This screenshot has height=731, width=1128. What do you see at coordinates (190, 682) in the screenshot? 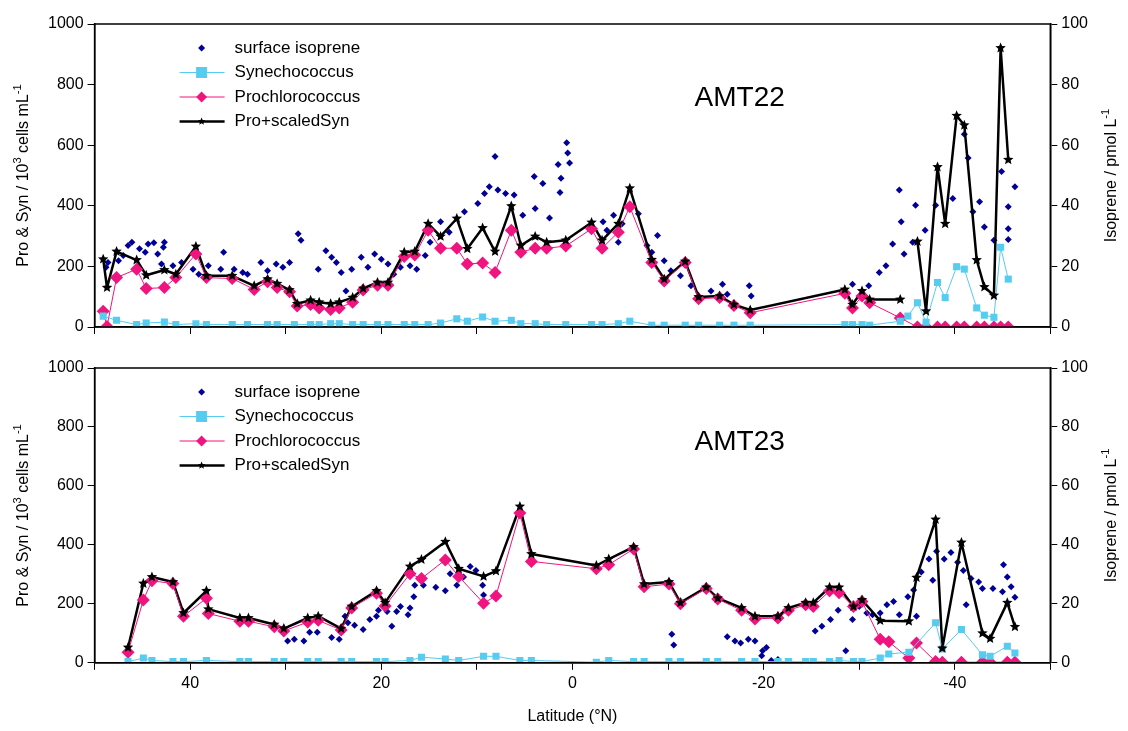
I see `x-tick-label: 40` at bounding box center [190, 682].